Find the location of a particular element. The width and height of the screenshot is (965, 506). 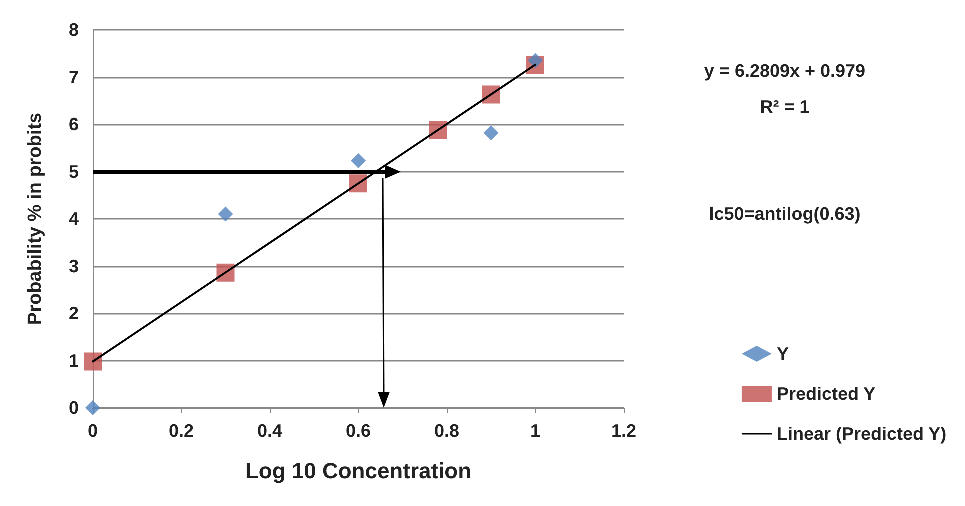

text: R² = 1 is located at coordinates (785, 107).